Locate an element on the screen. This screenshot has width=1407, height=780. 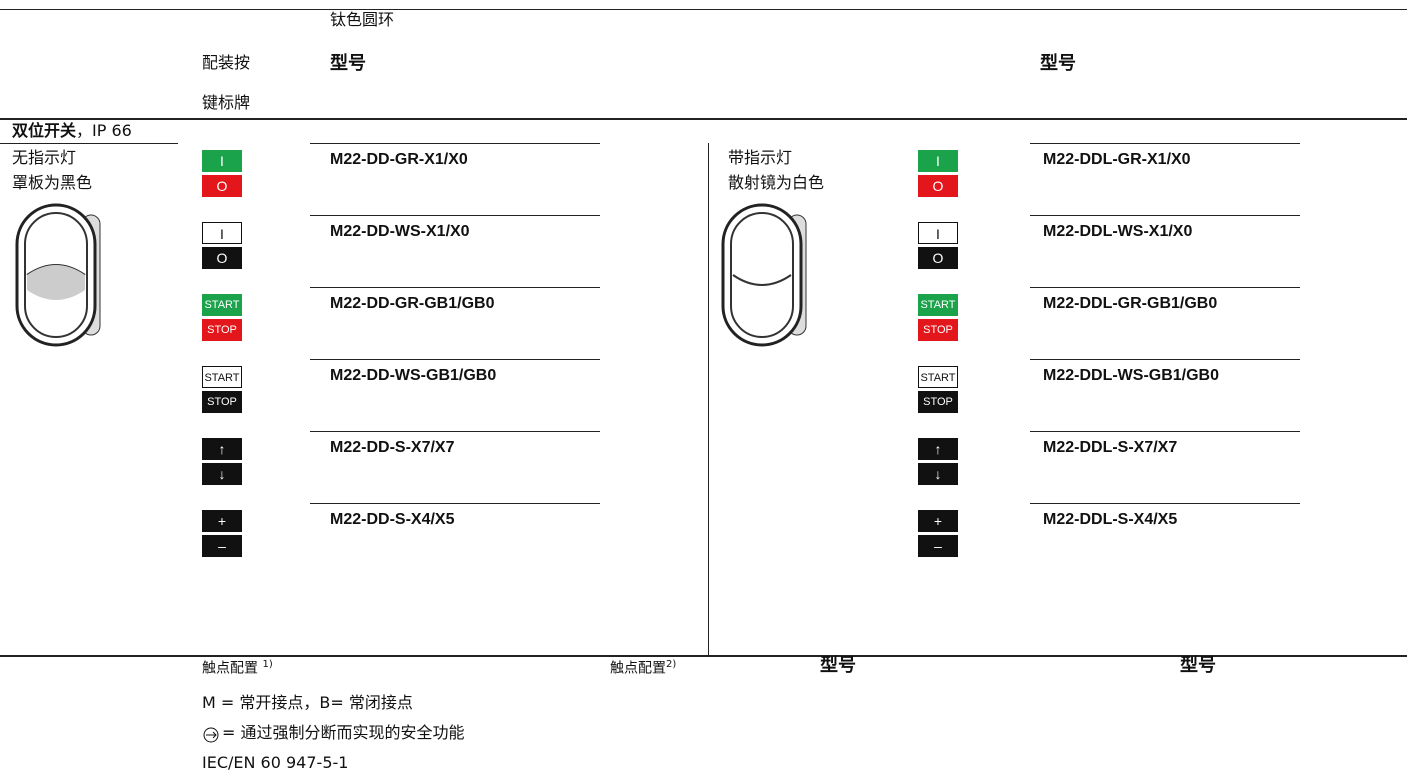
fit-label: 键标牌 is located at coordinates (226, 102).